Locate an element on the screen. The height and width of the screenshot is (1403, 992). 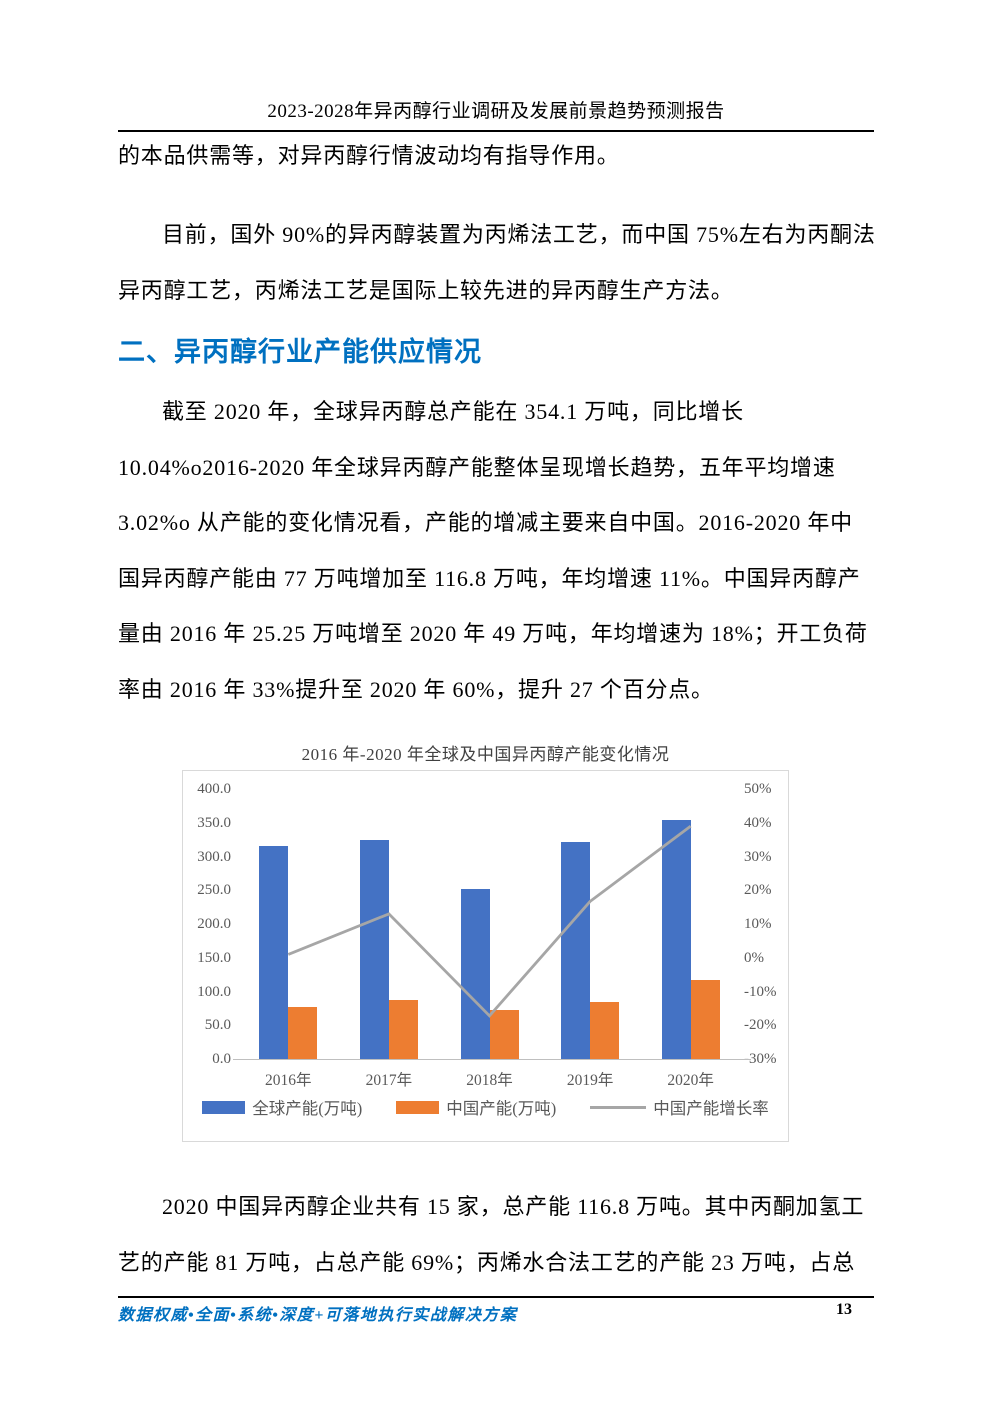
legend-item: 中国产能(万吨) is located at coordinates (476, 1107).